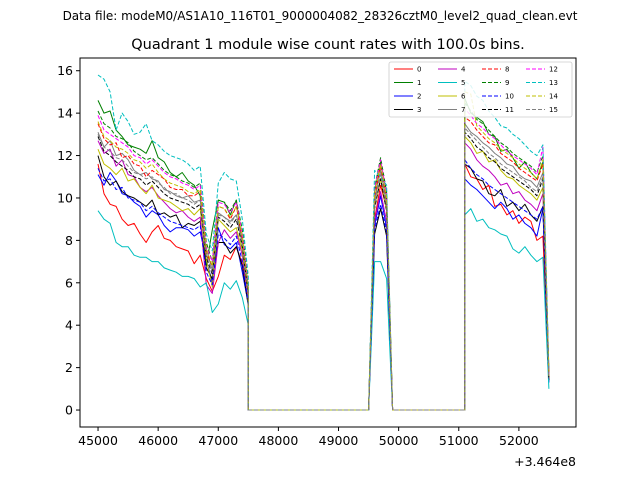 This screenshot has width=640, height=480. What do you see at coordinates (553, 83) in the screenshot?
I see `legend-label-13: 13` at bounding box center [553, 83].